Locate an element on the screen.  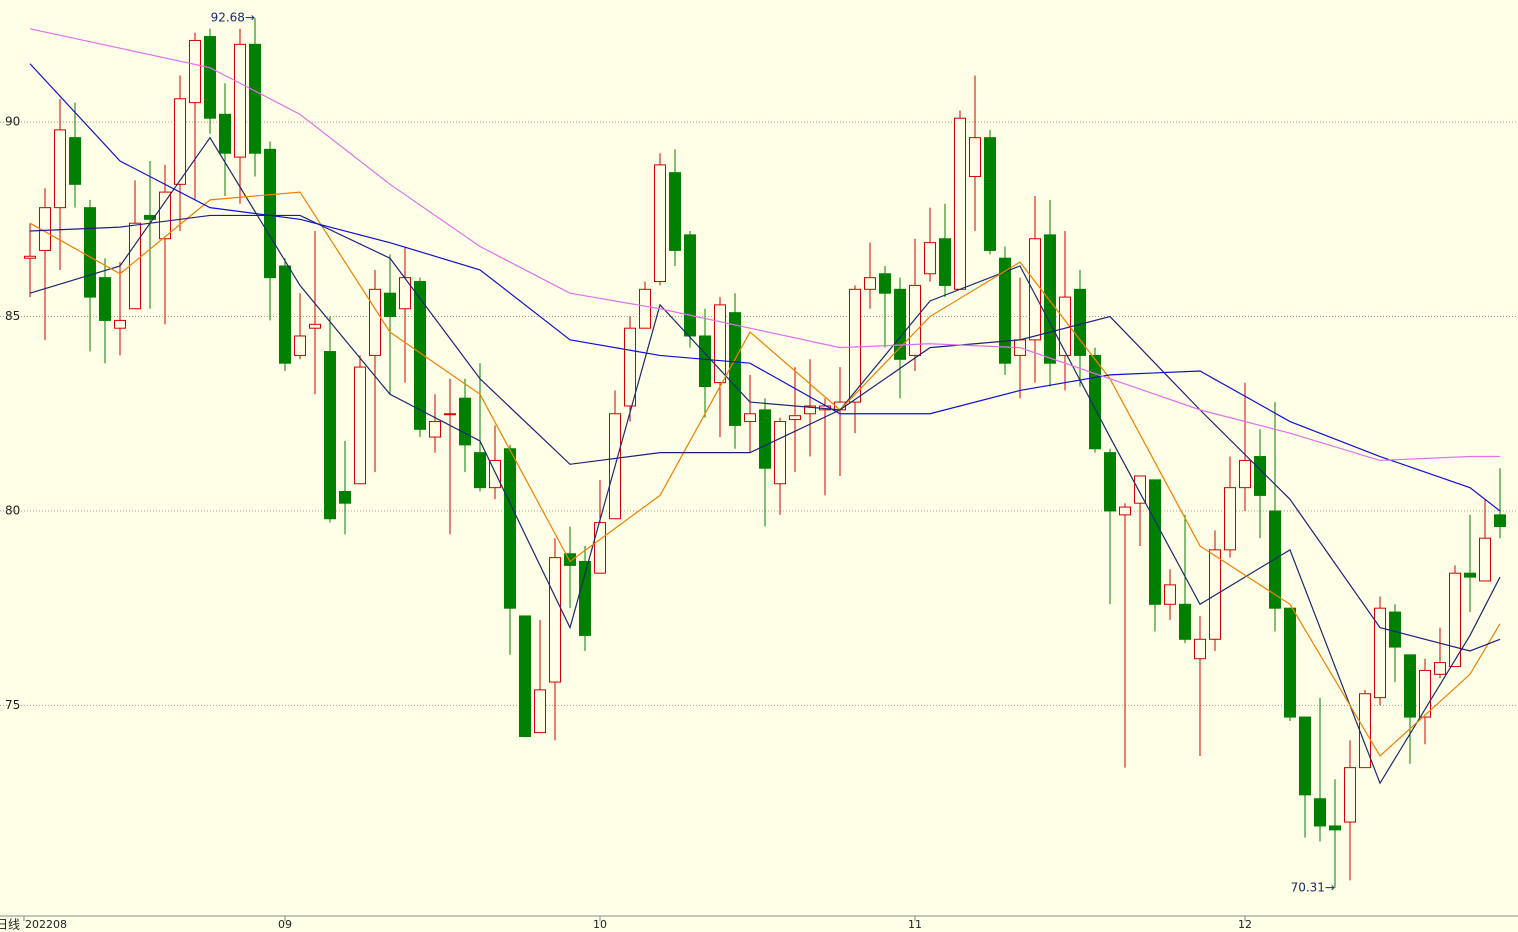
x-tick-label: 202208 is located at coordinates (46, 924).